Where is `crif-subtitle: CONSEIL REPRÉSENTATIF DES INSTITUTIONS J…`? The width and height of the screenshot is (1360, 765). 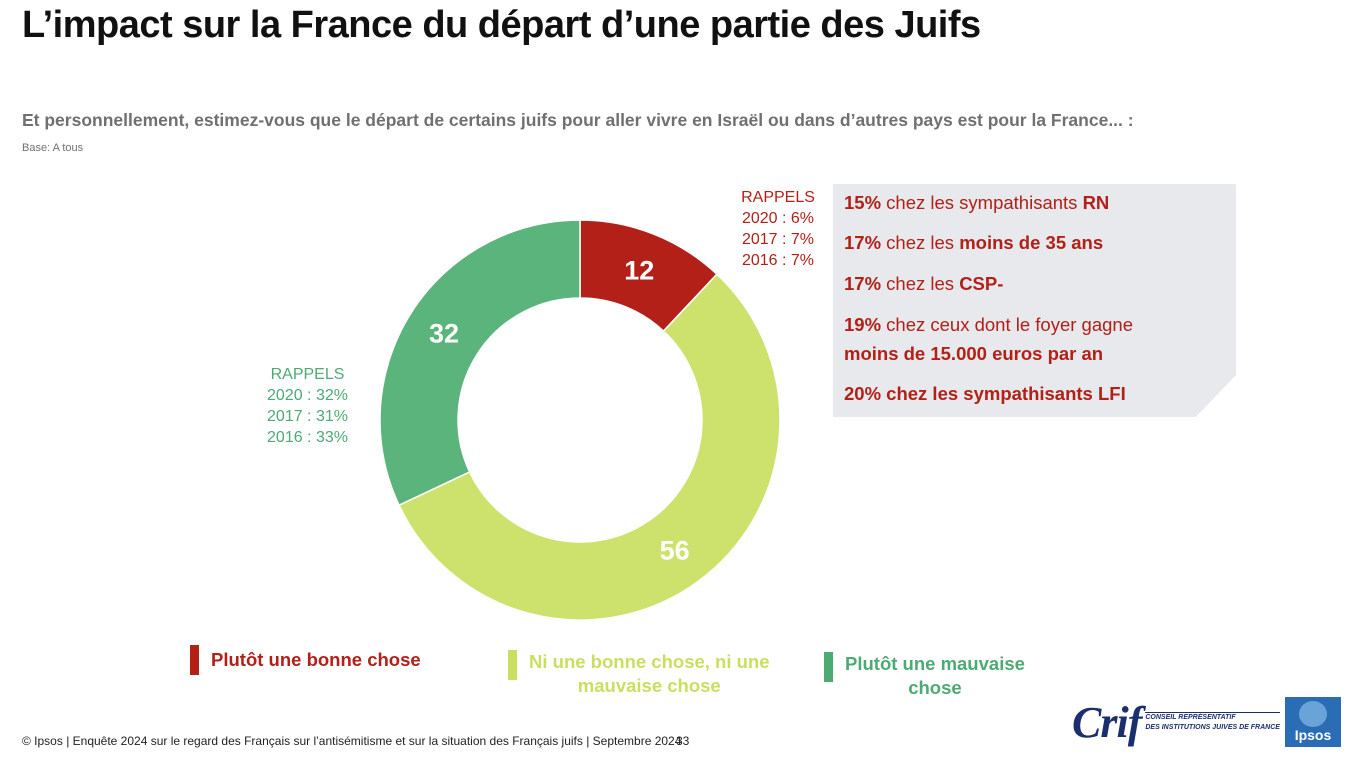 crif-subtitle: CONSEIL REPRÉSENTATIF DES INSTITUTIONS J… is located at coordinates (1212, 721).